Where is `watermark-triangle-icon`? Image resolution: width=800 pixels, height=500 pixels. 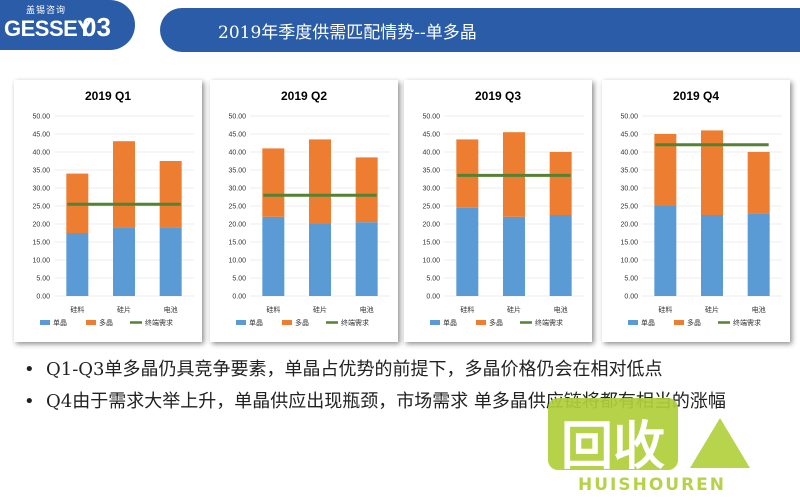
watermark-triangle-icon is located at coordinates (720, 443).